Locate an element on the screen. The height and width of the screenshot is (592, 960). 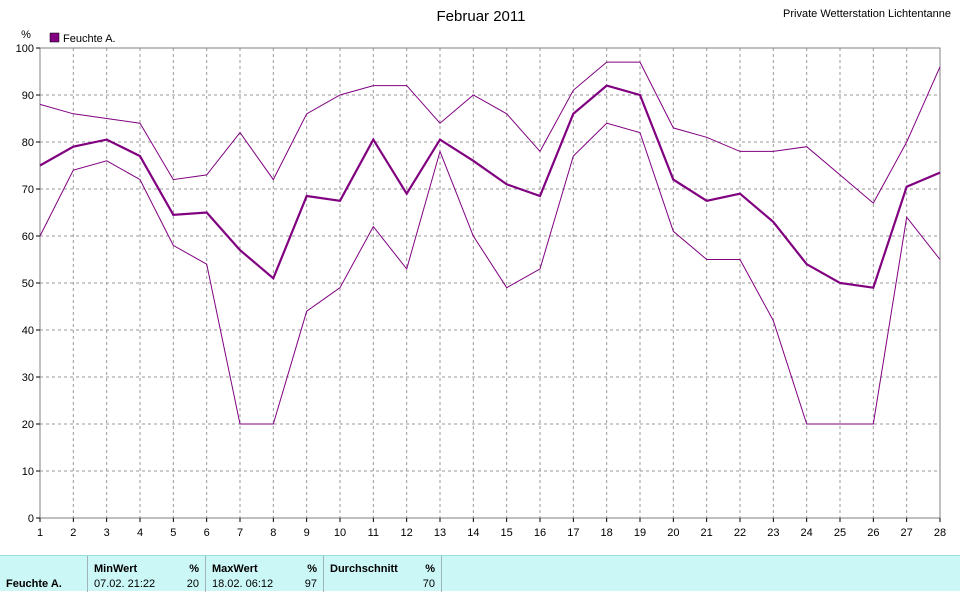
min-header: MinWert is located at coordinates (116, 569).